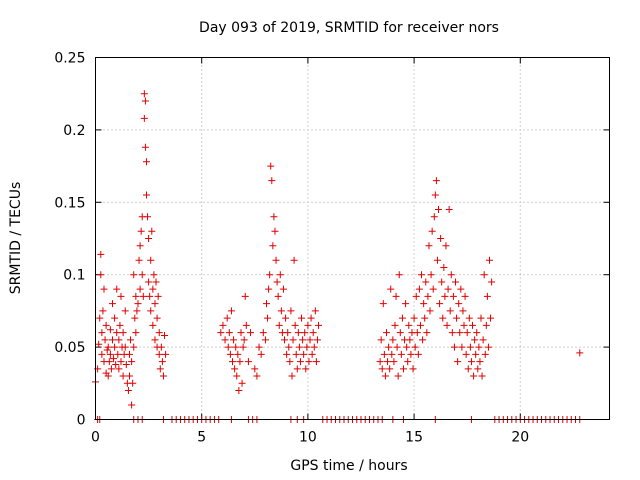  I want to click on x-tick-label: 5, so click(201, 438).